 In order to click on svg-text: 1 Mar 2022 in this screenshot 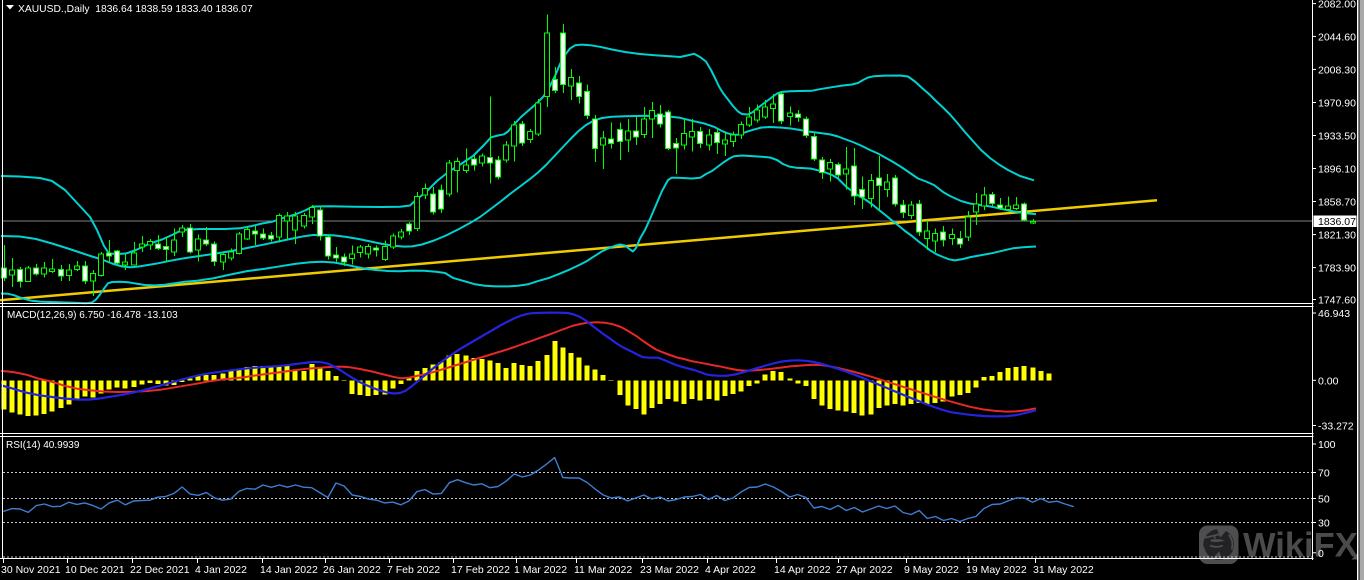, I will do `click(540, 570)`.